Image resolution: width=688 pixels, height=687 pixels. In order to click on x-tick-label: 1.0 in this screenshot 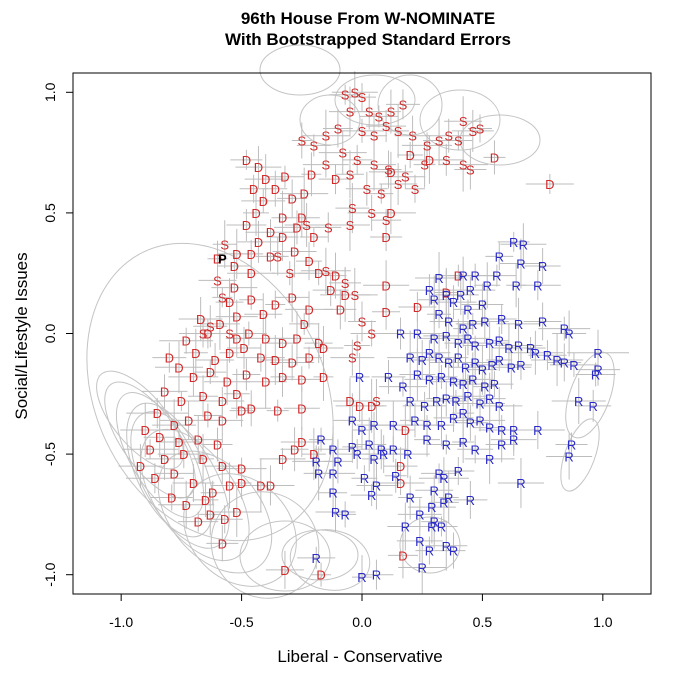, I will do `click(603, 622)`.